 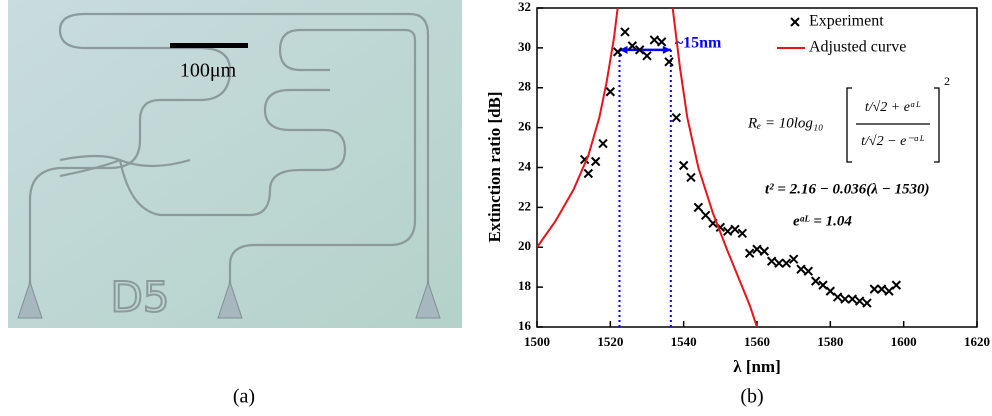 What do you see at coordinates (139, 297) in the screenshot?
I see `chip-label: D5` at bounding box center [139, 297].